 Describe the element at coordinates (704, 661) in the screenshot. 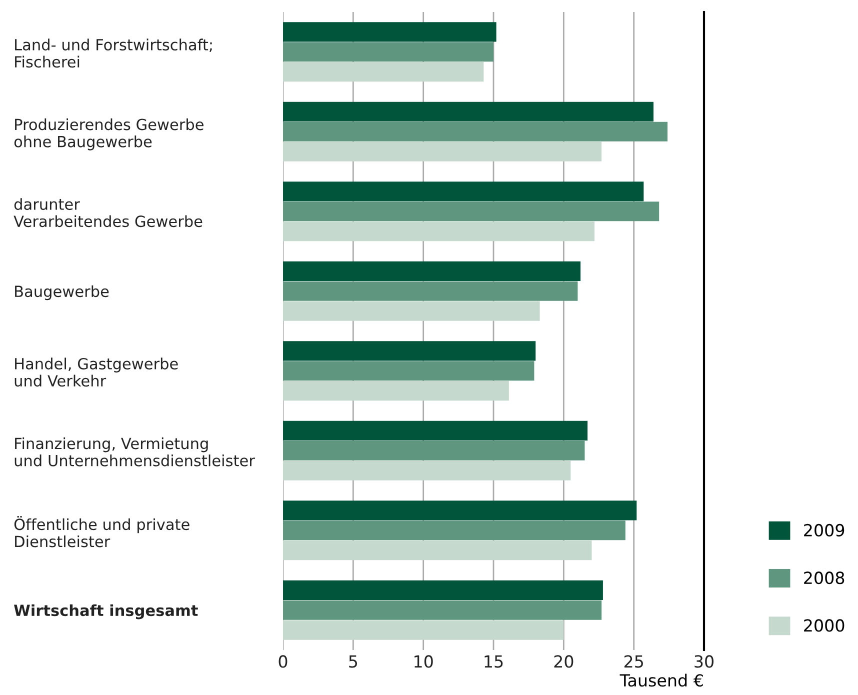

I see `x-tick-label: 30` at that location.